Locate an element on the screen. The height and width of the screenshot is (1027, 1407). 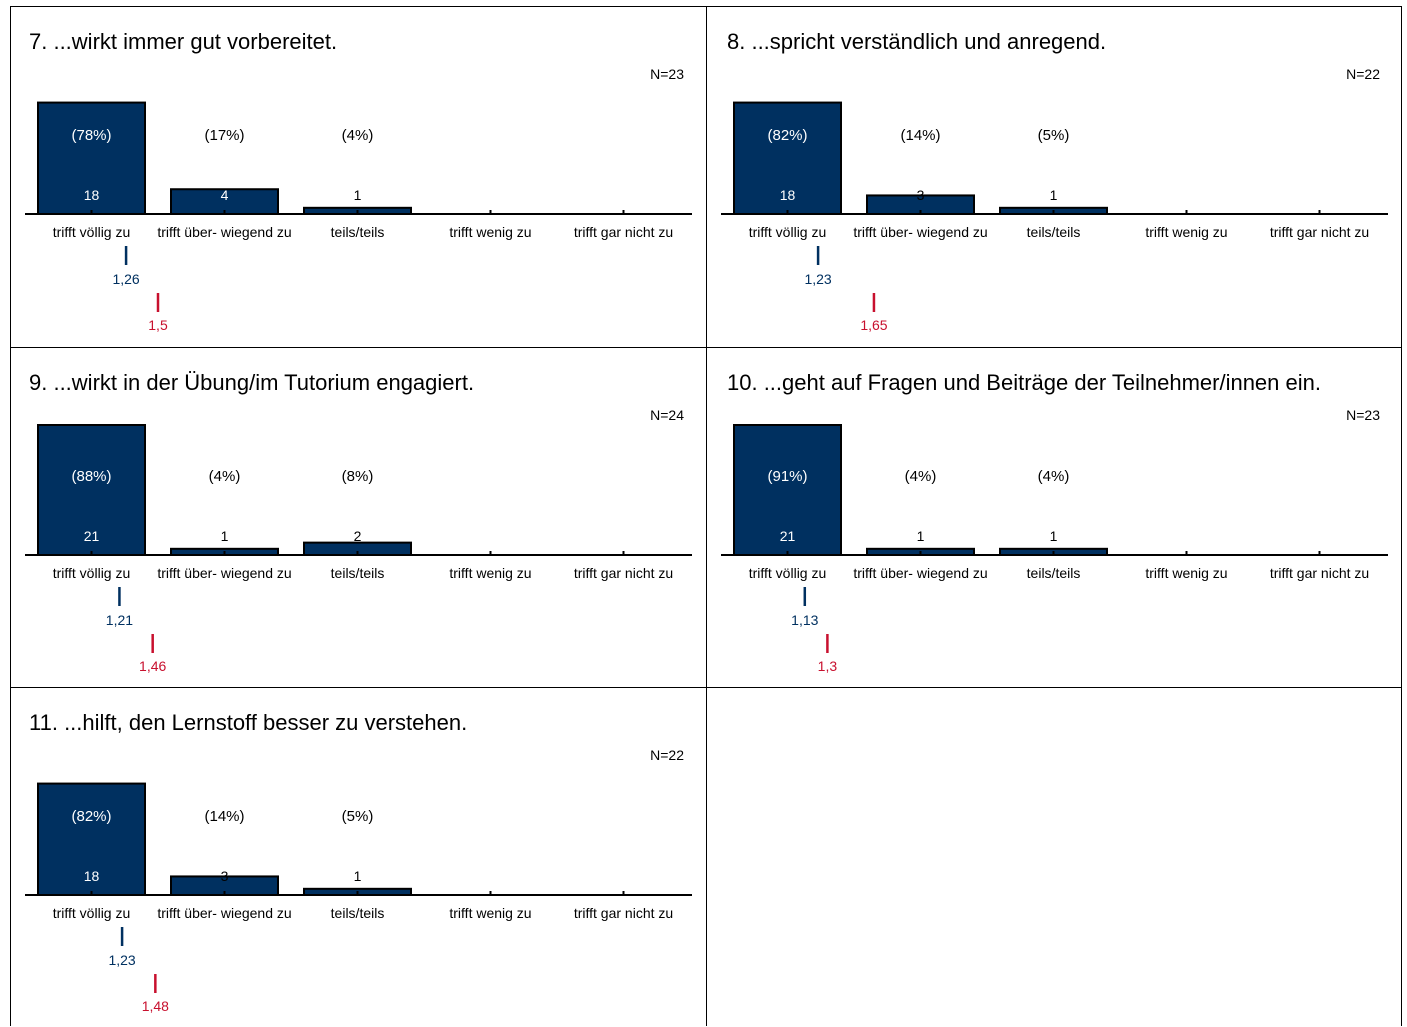
percent-label: (78%) is located at coordinates (91, 135).